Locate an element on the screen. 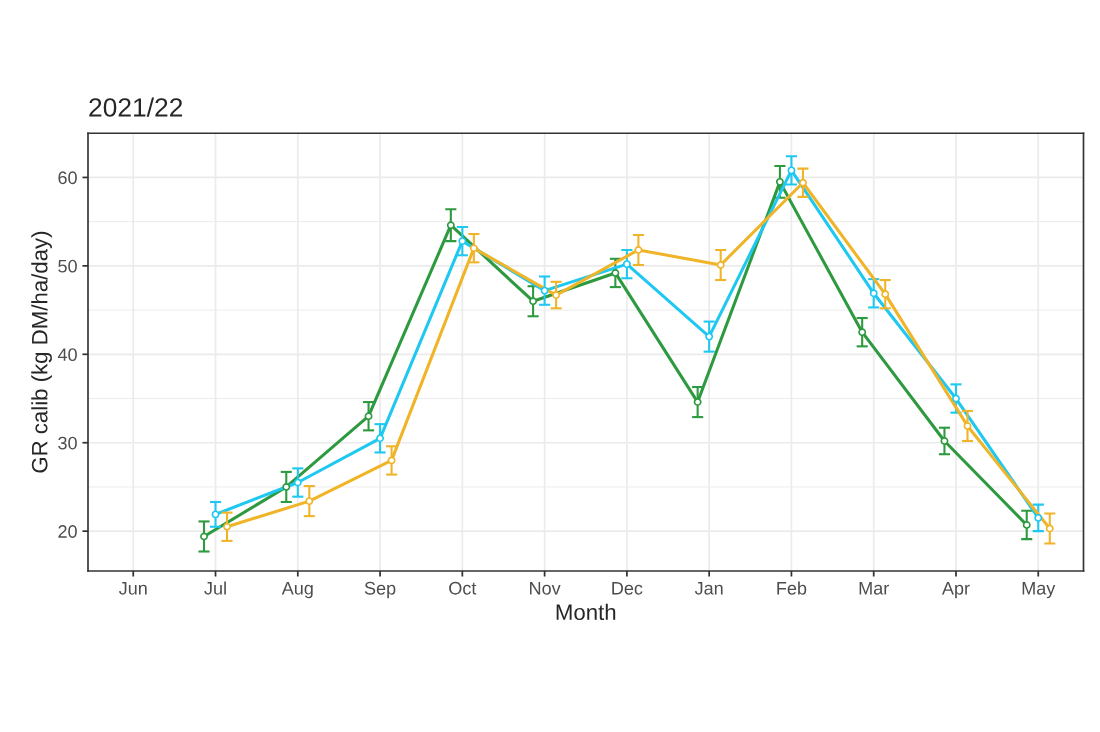 This screenshot has height=732, width=1100. y-tick-label: 30 is located at coordinates (67, 443).